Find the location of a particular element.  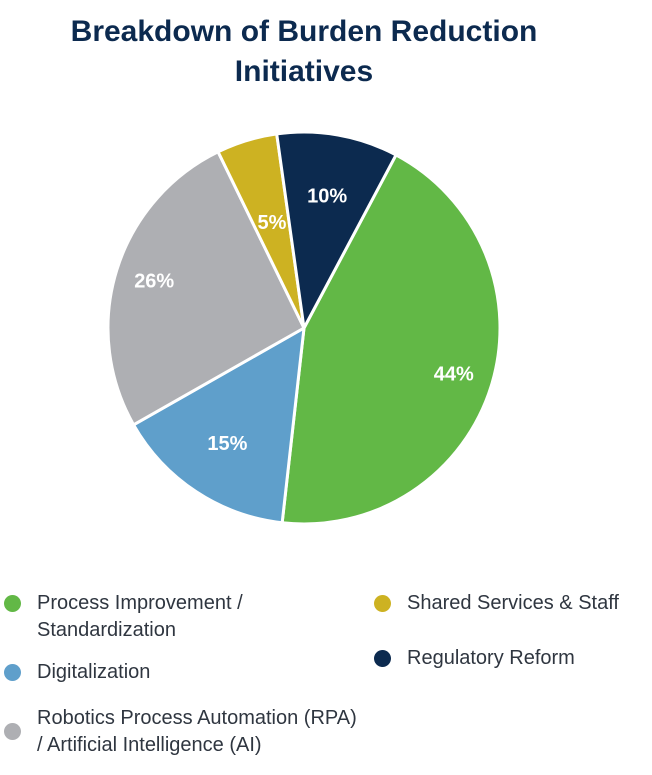

legend-label-regulatory-reform: Regulatory Reform is located at coordinates (491, 658).